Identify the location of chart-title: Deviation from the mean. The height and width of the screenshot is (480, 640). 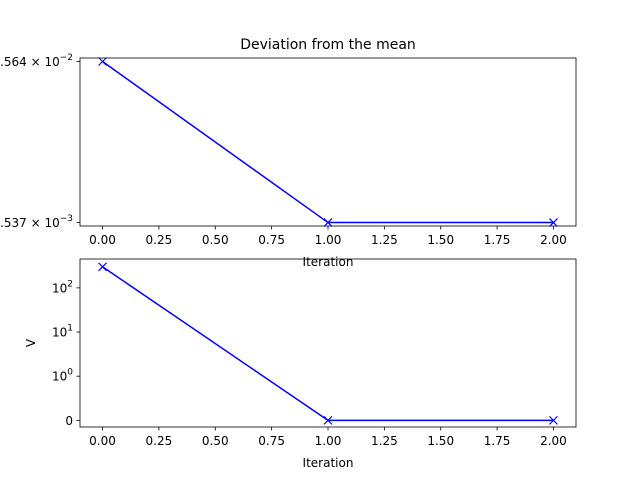
(328, 45).